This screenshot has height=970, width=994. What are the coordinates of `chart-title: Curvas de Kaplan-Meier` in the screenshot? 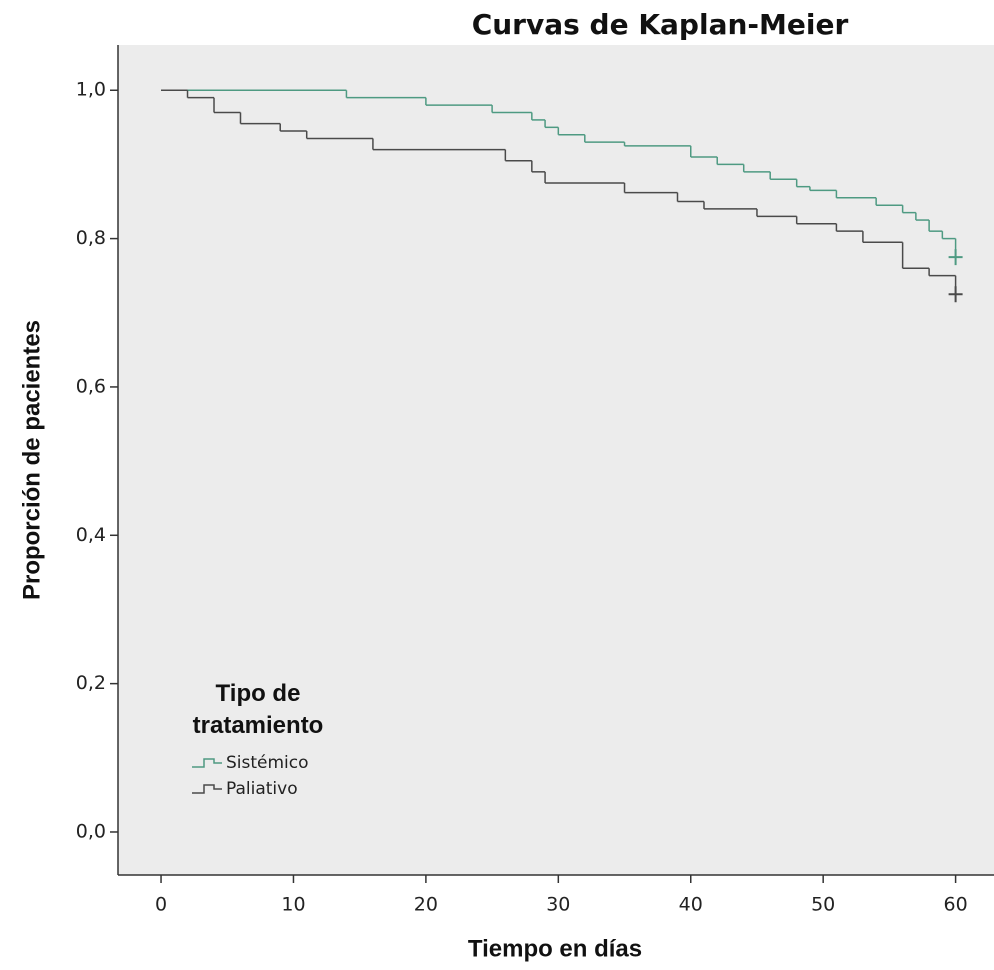 It's located at (660, 24).